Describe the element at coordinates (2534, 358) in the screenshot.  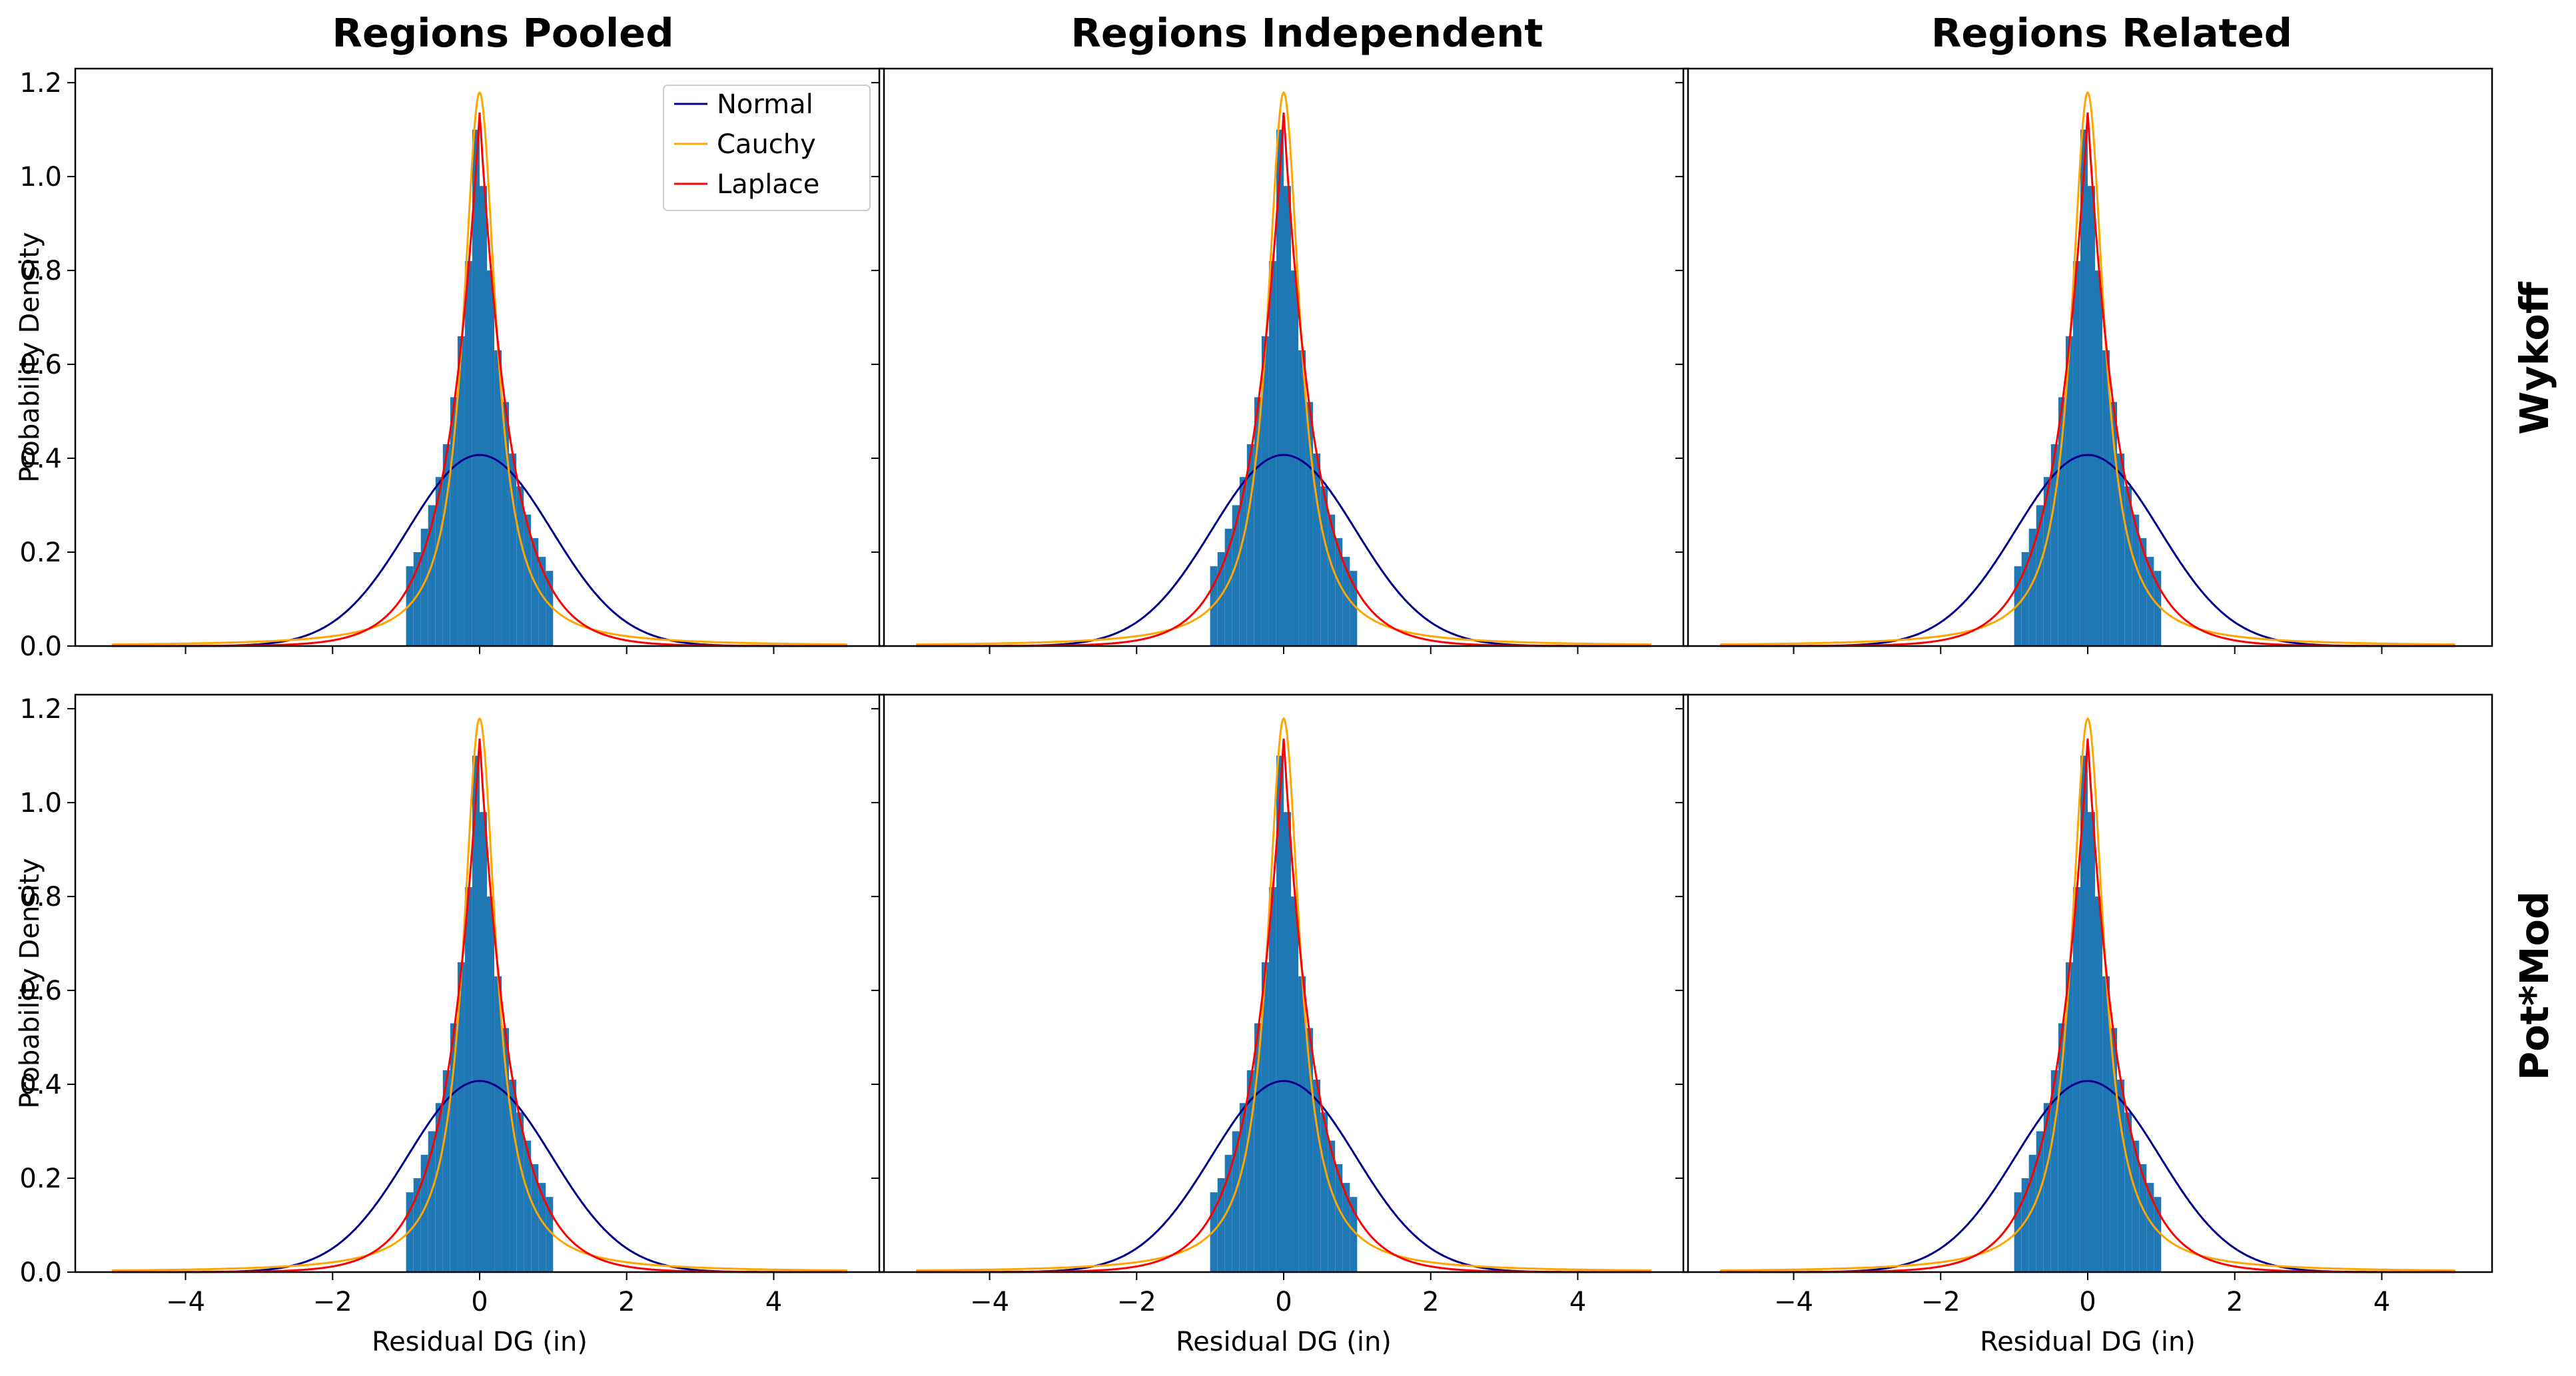
I see `row-title-wykoff: Wykoff` at that location.